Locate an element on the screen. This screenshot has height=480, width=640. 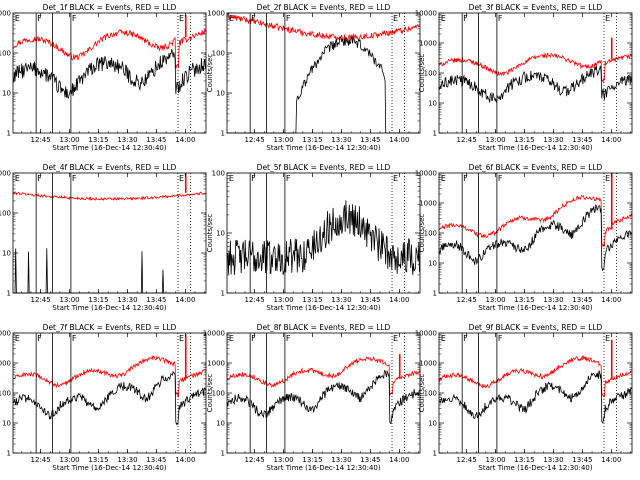
panel-title: Det_9f BLACK = Events, RED = LLD is located at coordinates (536, 327).